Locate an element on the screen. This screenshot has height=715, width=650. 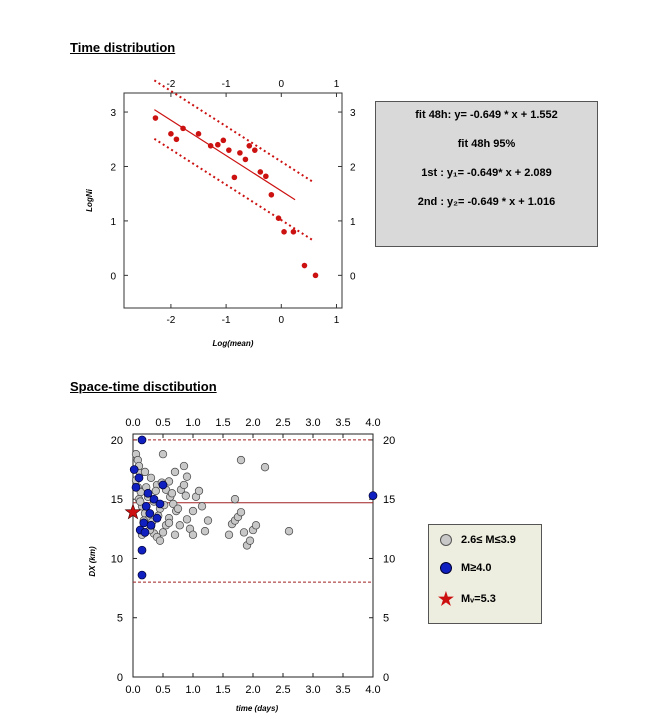
x-tick-label-bottom: 1.5 is located at coordinates (222, 690).